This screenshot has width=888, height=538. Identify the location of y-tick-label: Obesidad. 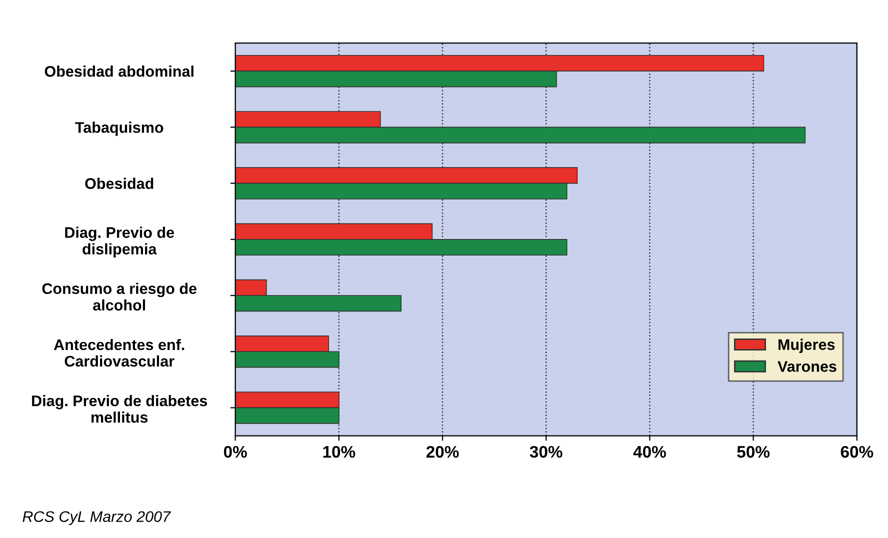
(119, 183).